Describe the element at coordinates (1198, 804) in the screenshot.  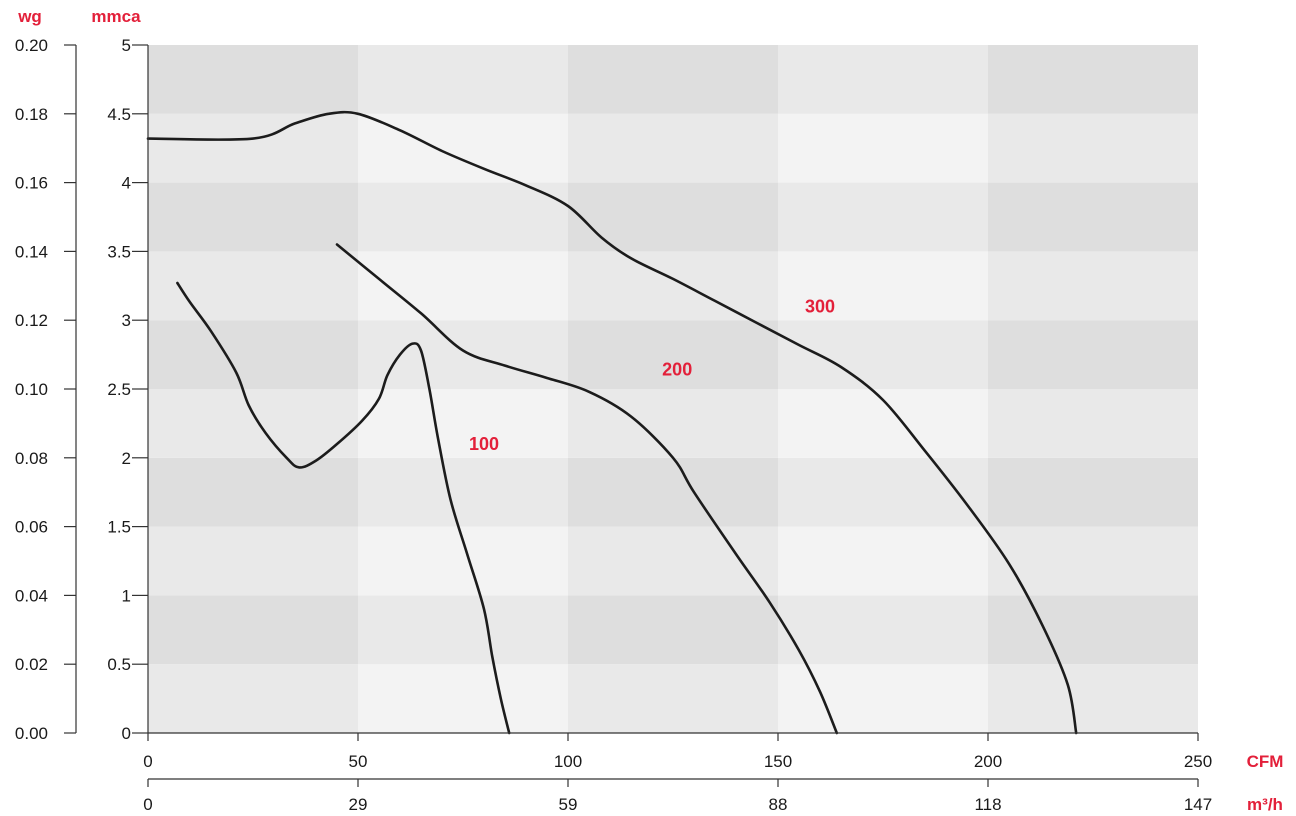
I see `m3h-tick-label: 147` at that location.